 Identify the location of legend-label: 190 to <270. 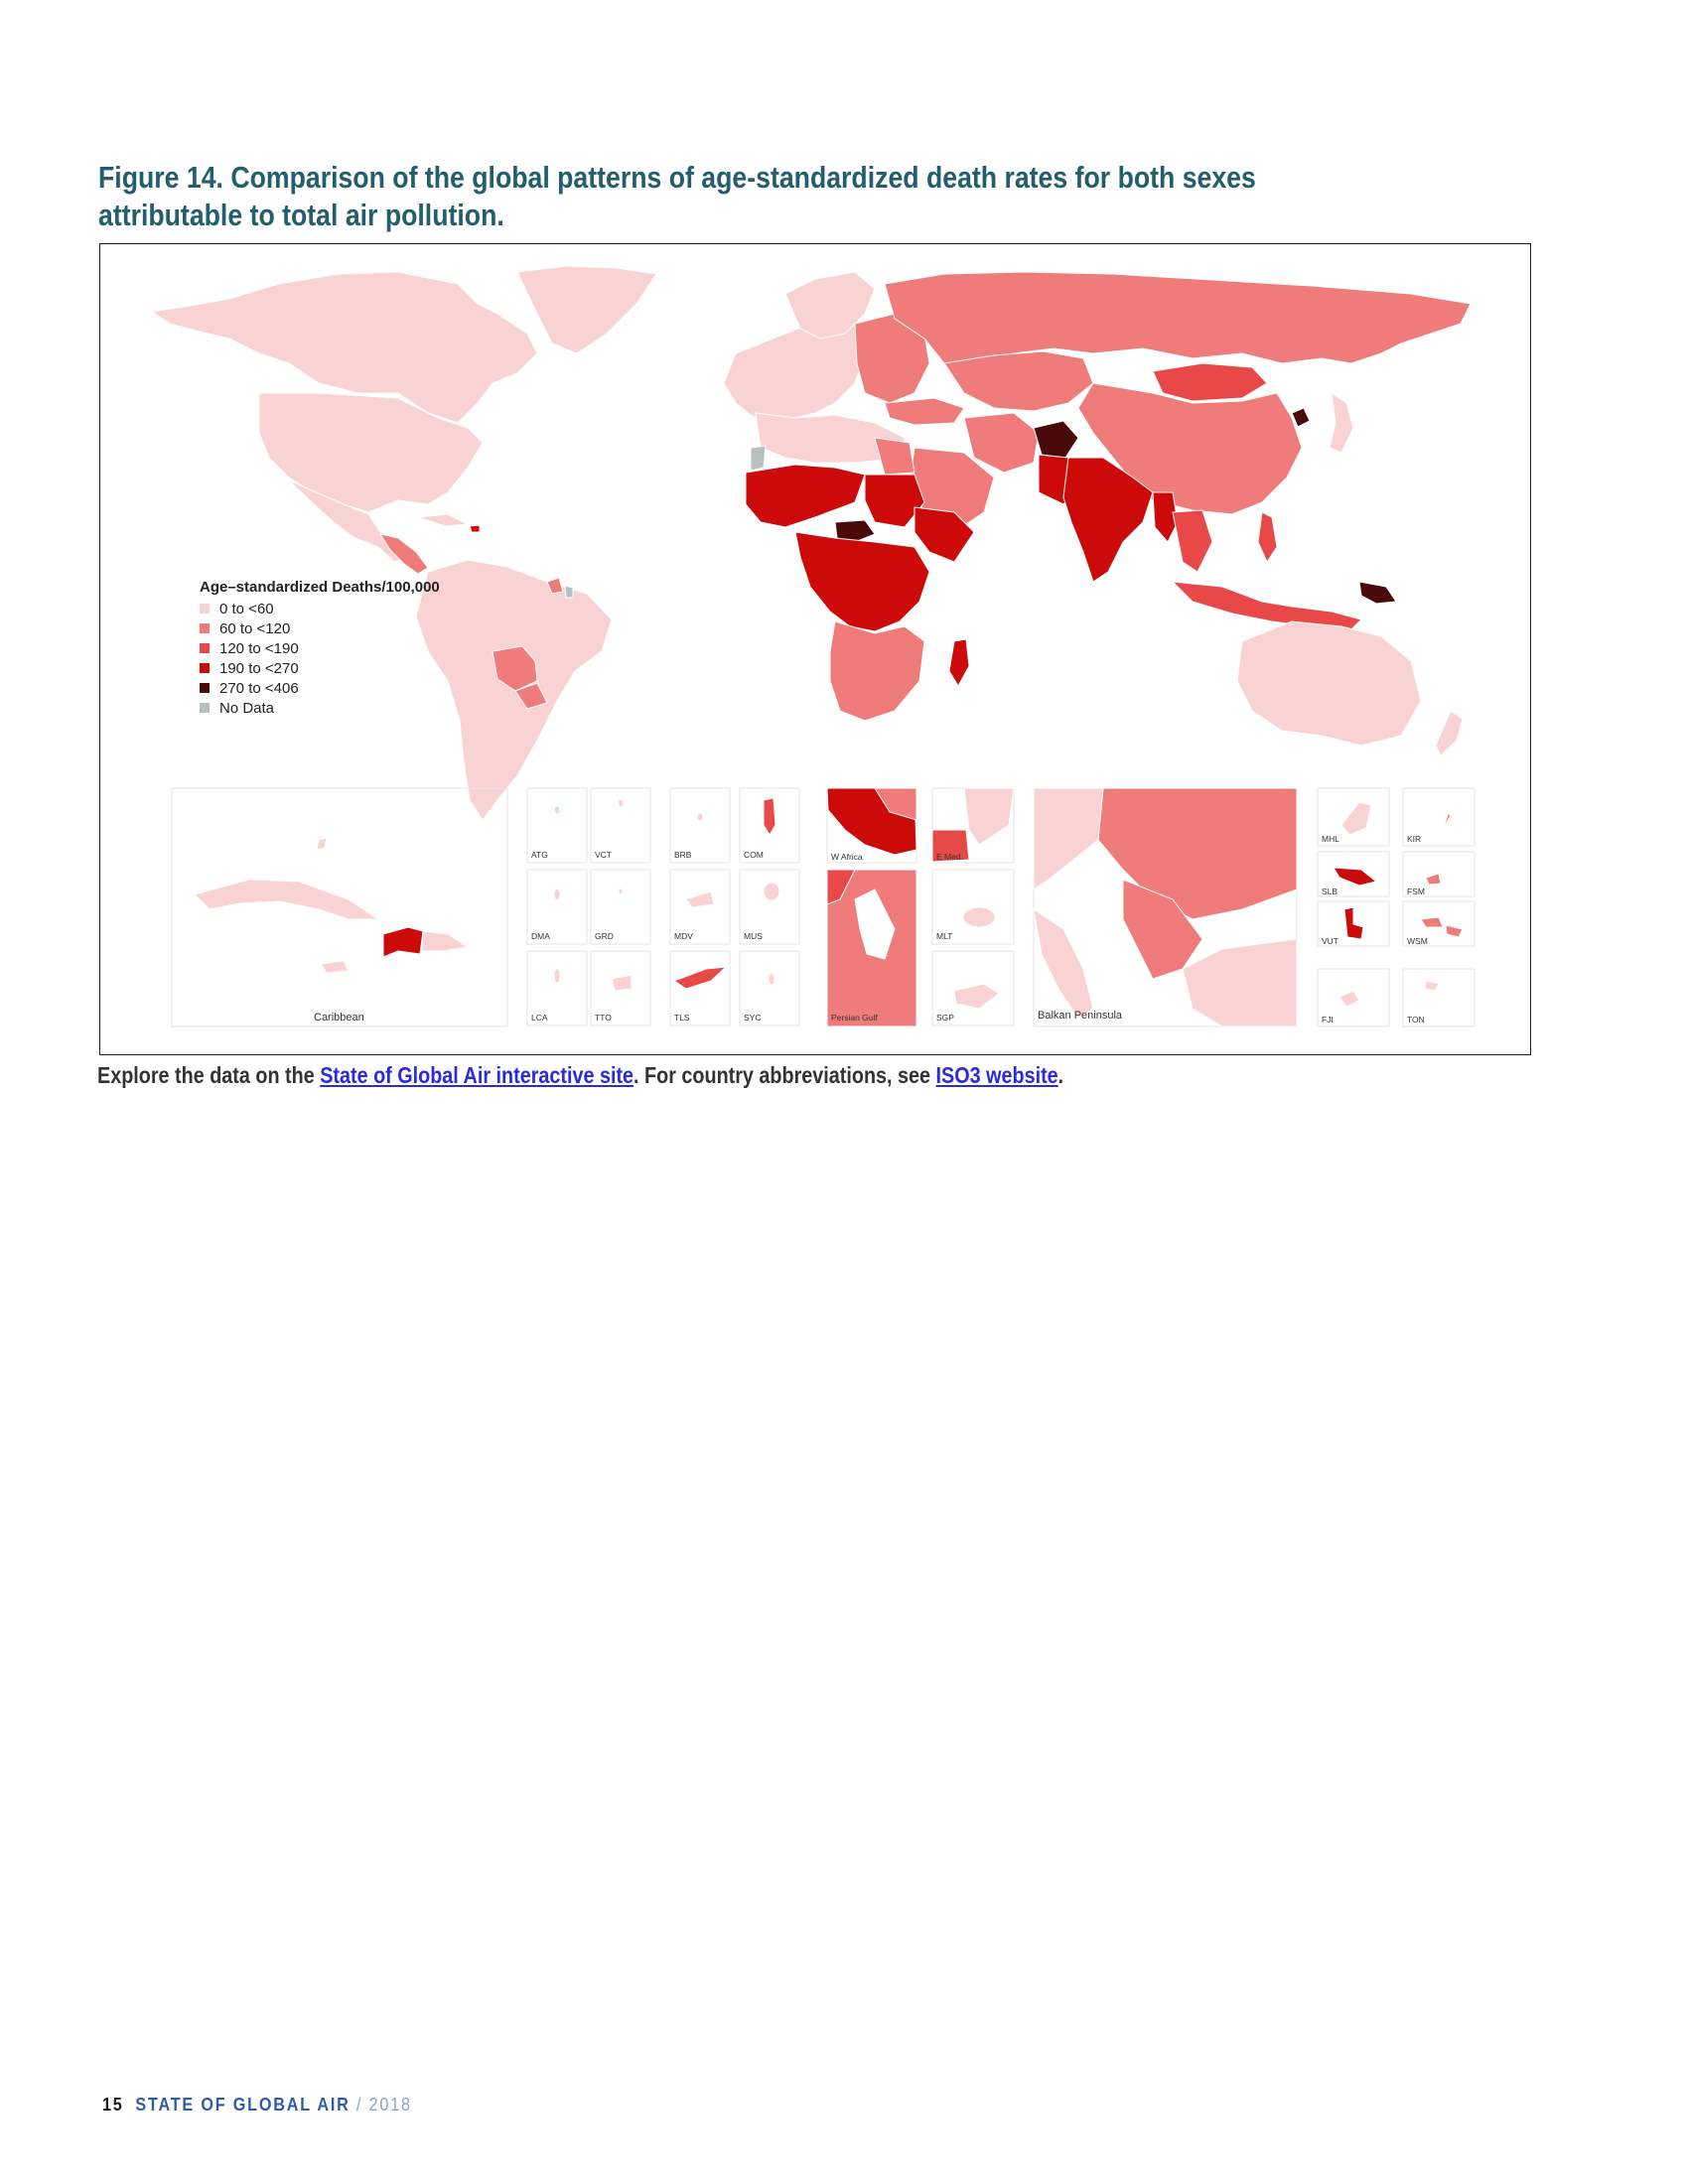
(259, 668).